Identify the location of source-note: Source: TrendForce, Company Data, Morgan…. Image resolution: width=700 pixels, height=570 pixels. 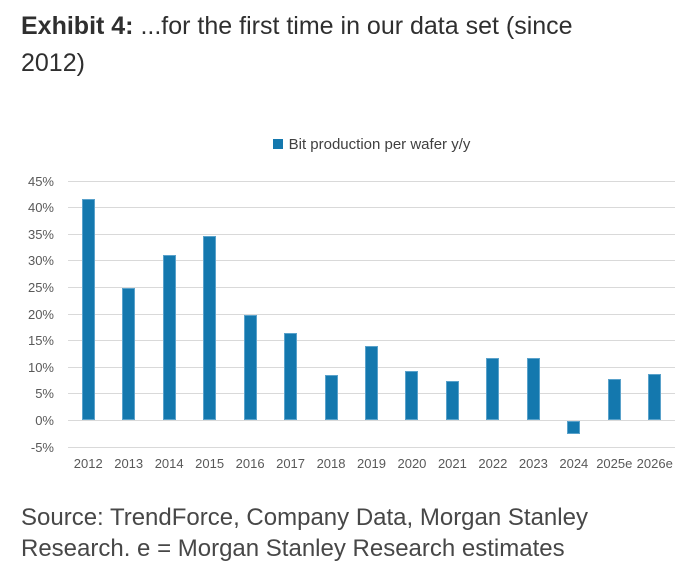
(353, 533).